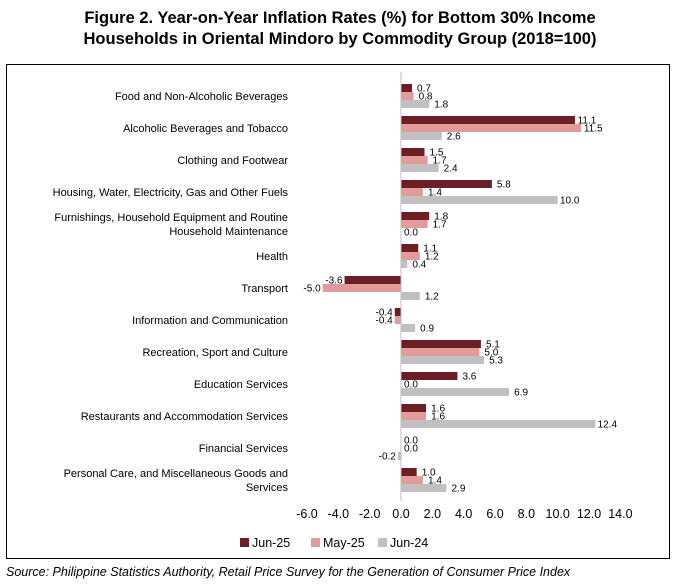  What do you see at coordinates (432, 257) in the screenshot?
I see `data-label-may-25-health: 1.2` at bounding box center [432, 257].